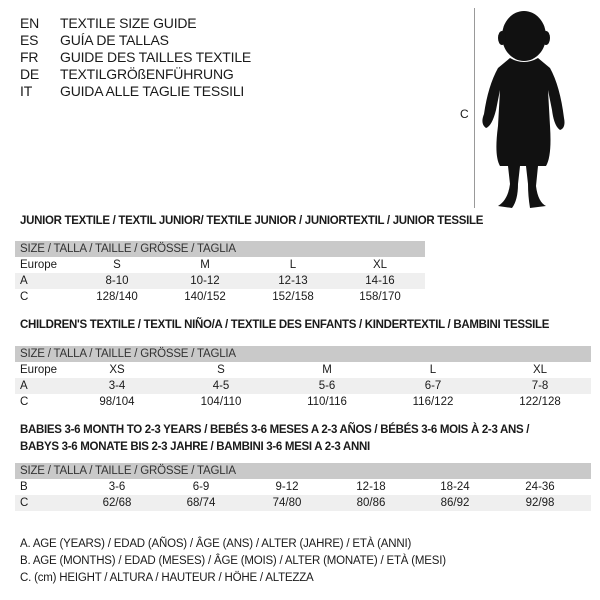  What do you see at coordinates (380, 281) in the screenshot?
I see `table-cell: 14-16` at bounding box center [380, 281].